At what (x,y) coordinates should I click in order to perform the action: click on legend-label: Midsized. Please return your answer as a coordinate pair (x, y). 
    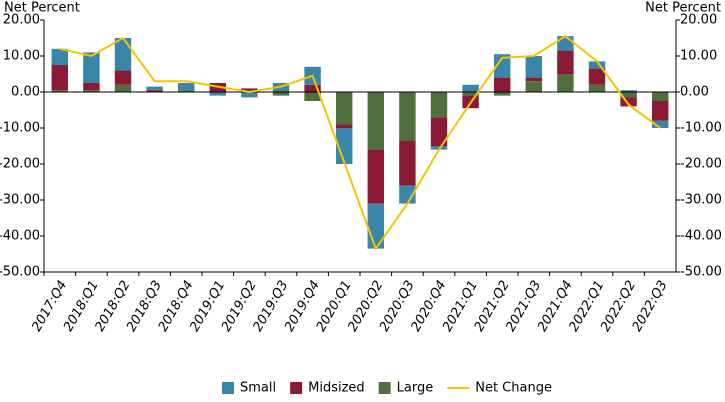
    Looking at the image, I should click on (336, 388).